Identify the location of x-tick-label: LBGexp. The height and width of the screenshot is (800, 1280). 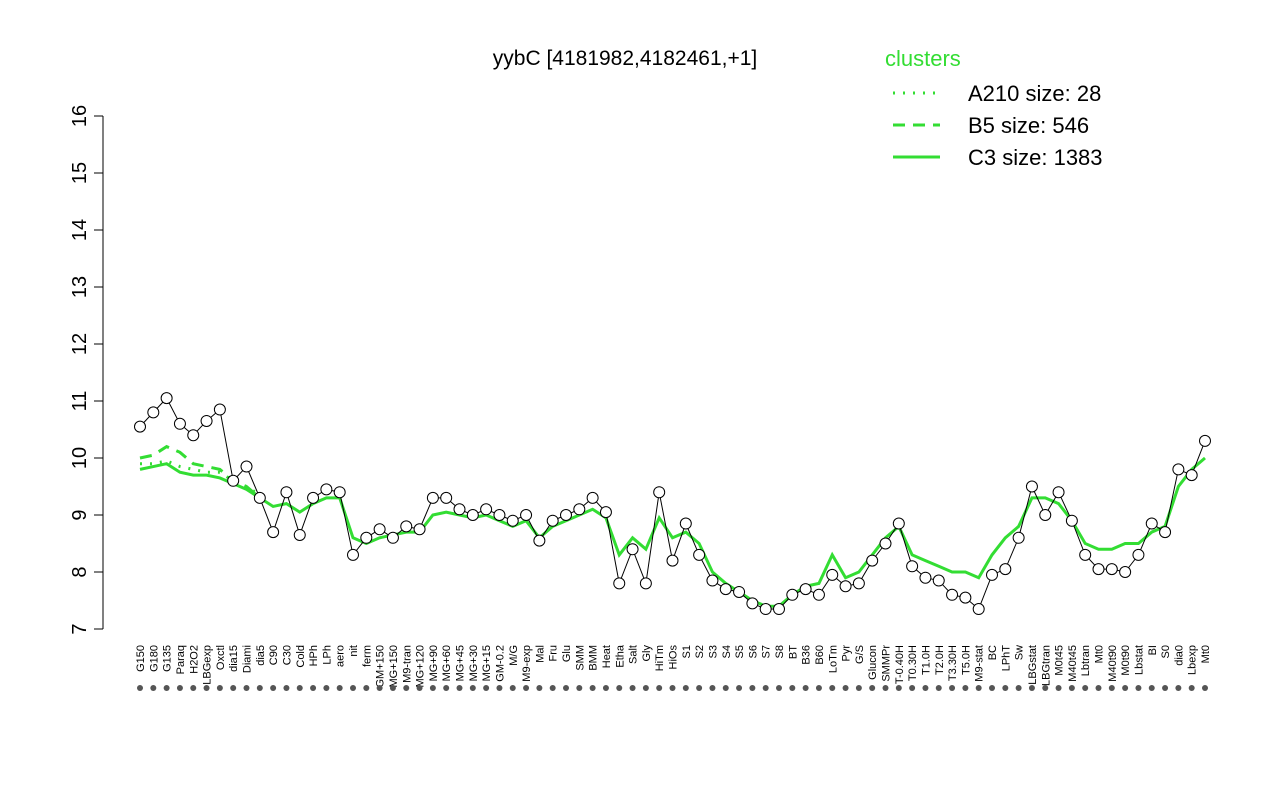
(208, 665).